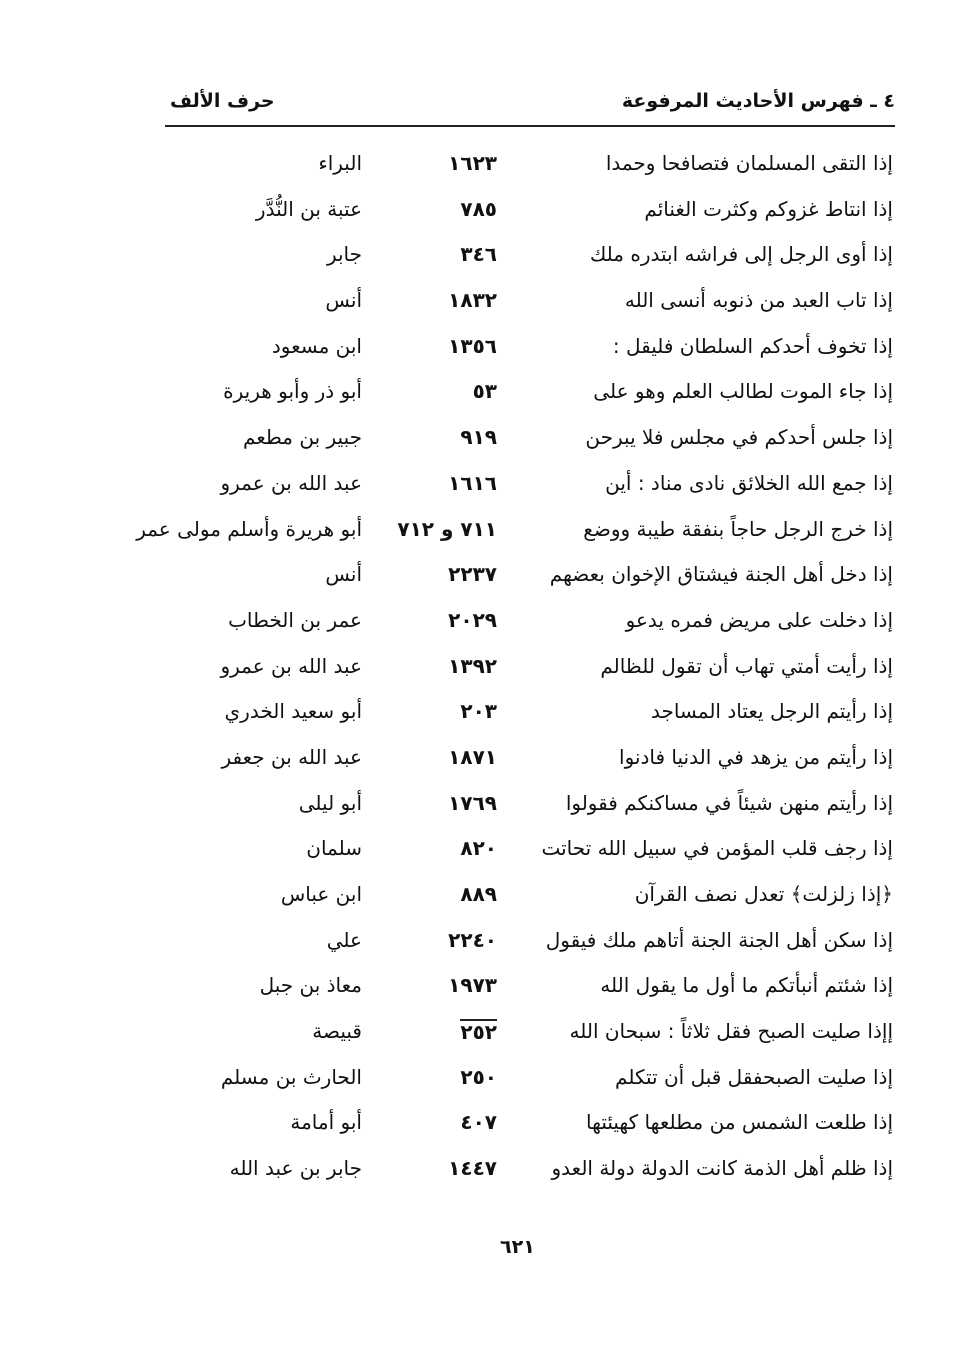 The height and width of the screenshot is (1354, 957). Describe the element at coordinates (292, 391) in the screenshot. I see `narrator-name: أبو ذر وأبو هريرة` at that location.